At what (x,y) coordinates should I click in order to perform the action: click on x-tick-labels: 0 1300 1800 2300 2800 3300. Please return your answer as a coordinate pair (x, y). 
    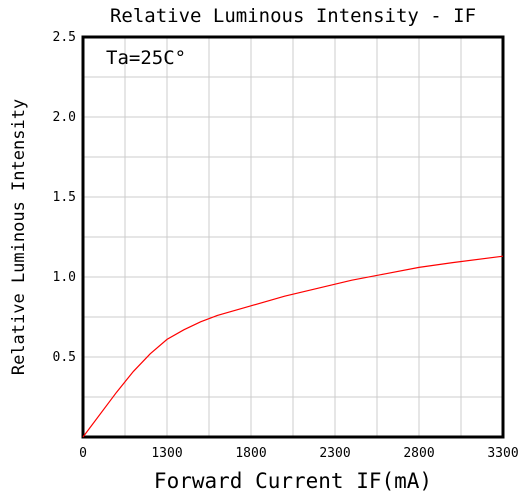
    Looking at the image, I should click on (299, 453).